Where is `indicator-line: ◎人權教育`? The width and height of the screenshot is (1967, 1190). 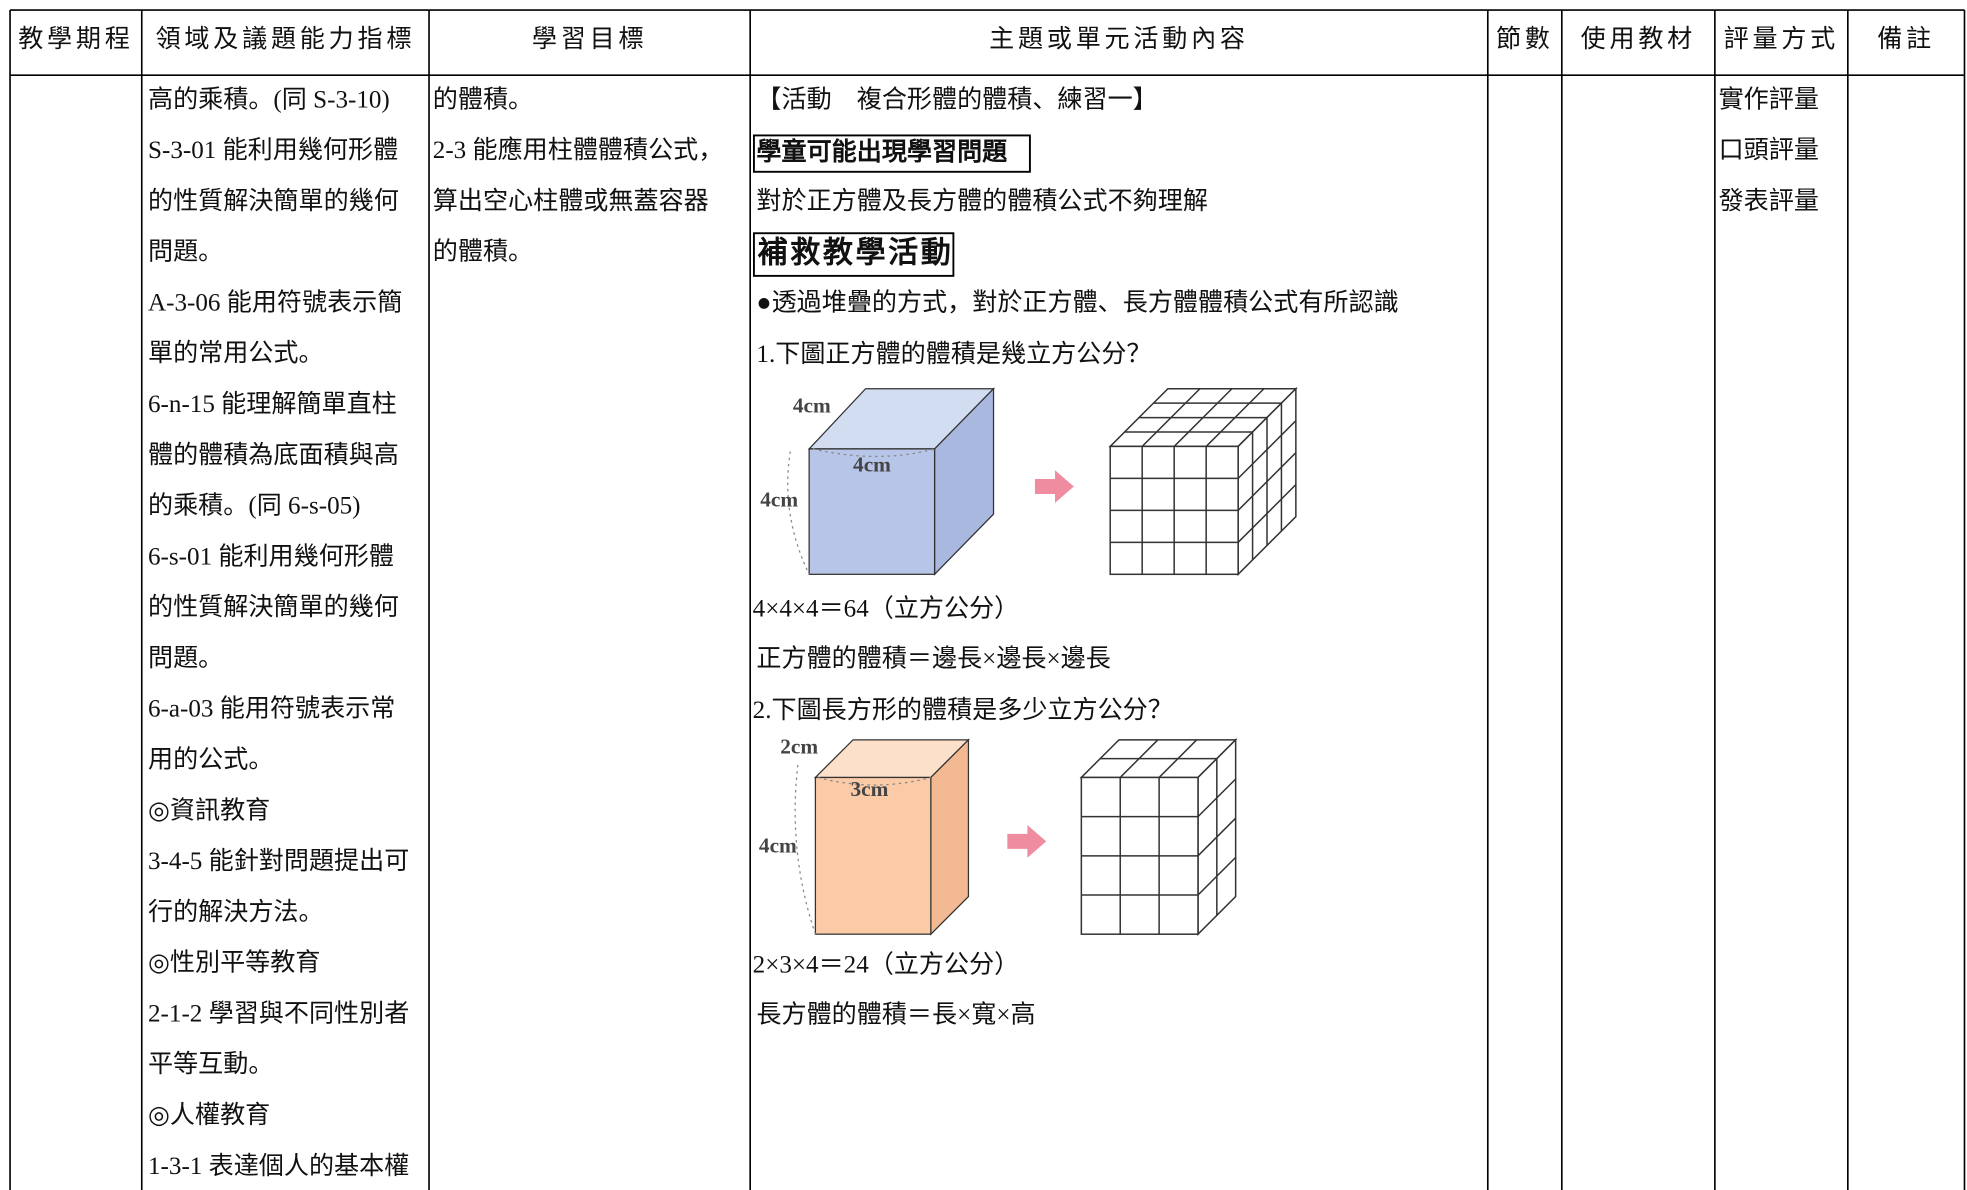 indicator-line: ◎人權教育 is located at coordinates (209, 1115).